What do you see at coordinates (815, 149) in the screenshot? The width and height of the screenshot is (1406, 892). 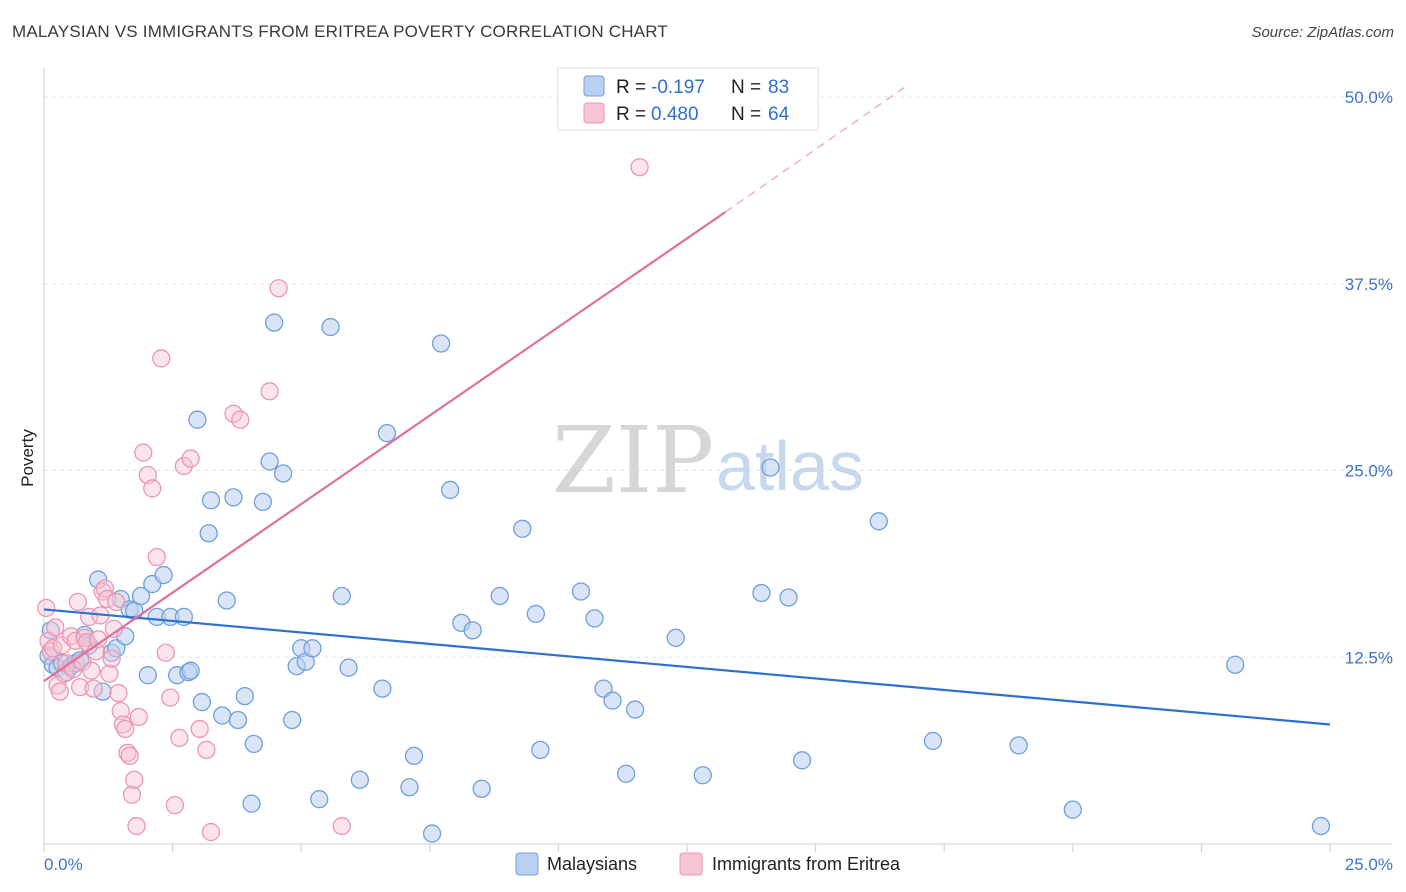 I see `eritrea-regression-extension` at bounding box center [815, 149].